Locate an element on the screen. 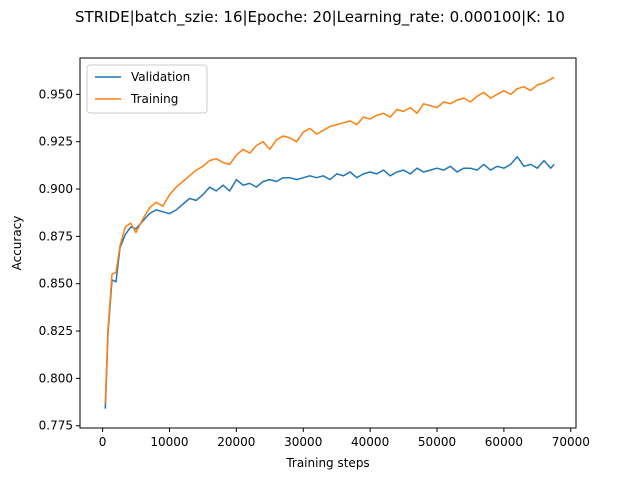 The width and height of the screenshot is (640, 484). x-tick-label: 0 is located at coordinates (103, 442).